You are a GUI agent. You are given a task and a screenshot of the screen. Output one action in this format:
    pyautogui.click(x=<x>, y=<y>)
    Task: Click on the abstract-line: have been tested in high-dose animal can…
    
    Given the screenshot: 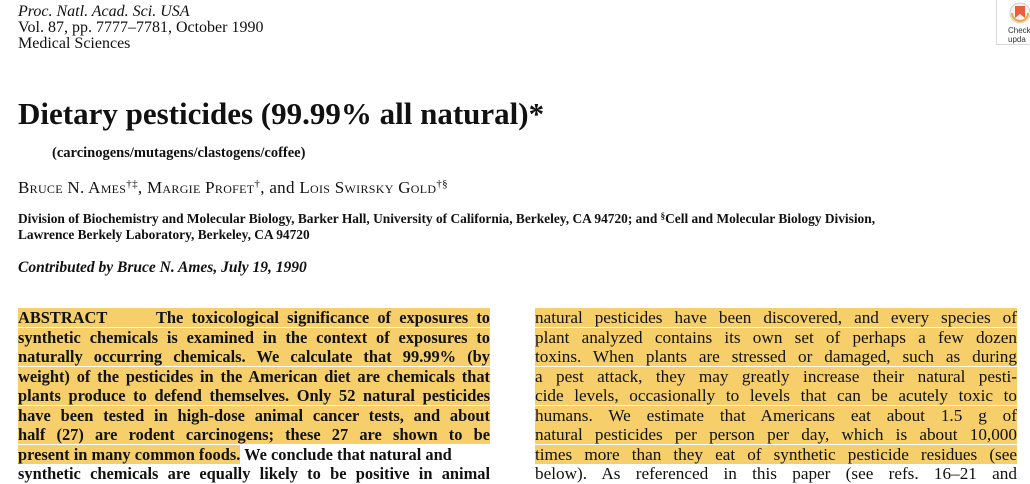 What is the action you would take?
    pyautogui.click(x=254, y=415)
    